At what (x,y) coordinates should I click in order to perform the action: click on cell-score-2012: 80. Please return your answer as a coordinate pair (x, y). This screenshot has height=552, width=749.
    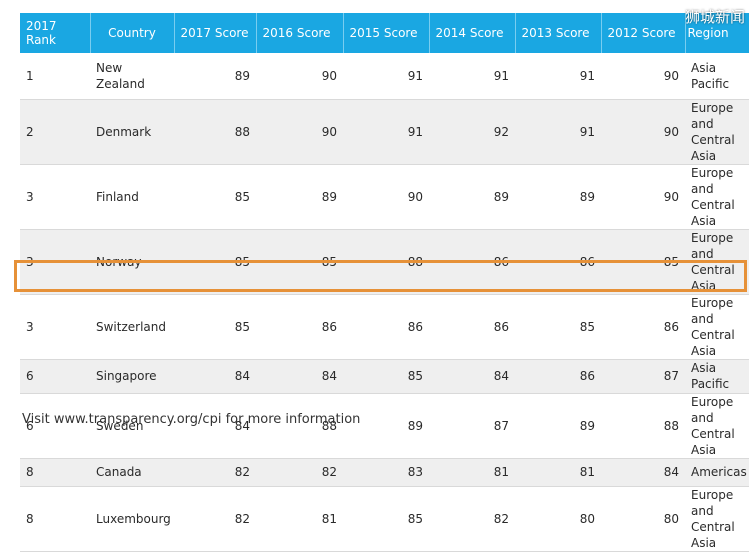
    Looking at the image, I should click on (643, 519).